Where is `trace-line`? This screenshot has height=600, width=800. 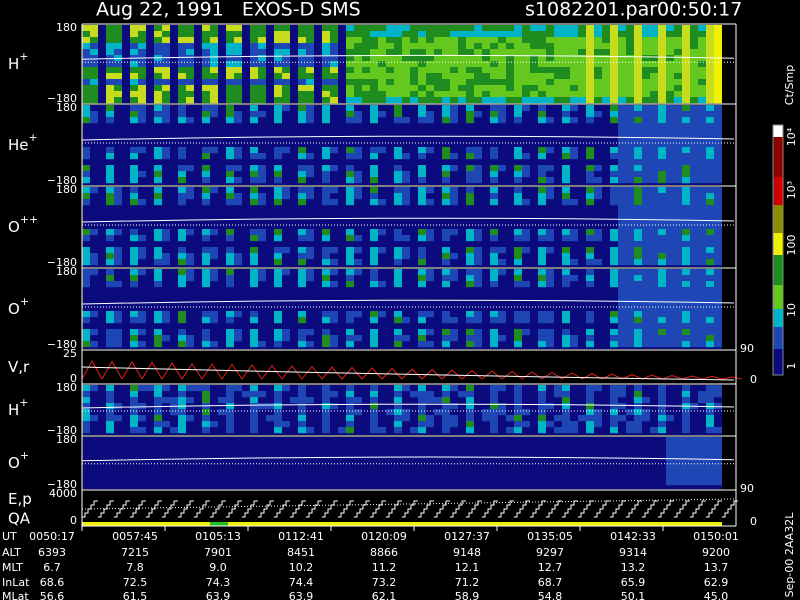 trace-line is located at coordinates (408, 302).